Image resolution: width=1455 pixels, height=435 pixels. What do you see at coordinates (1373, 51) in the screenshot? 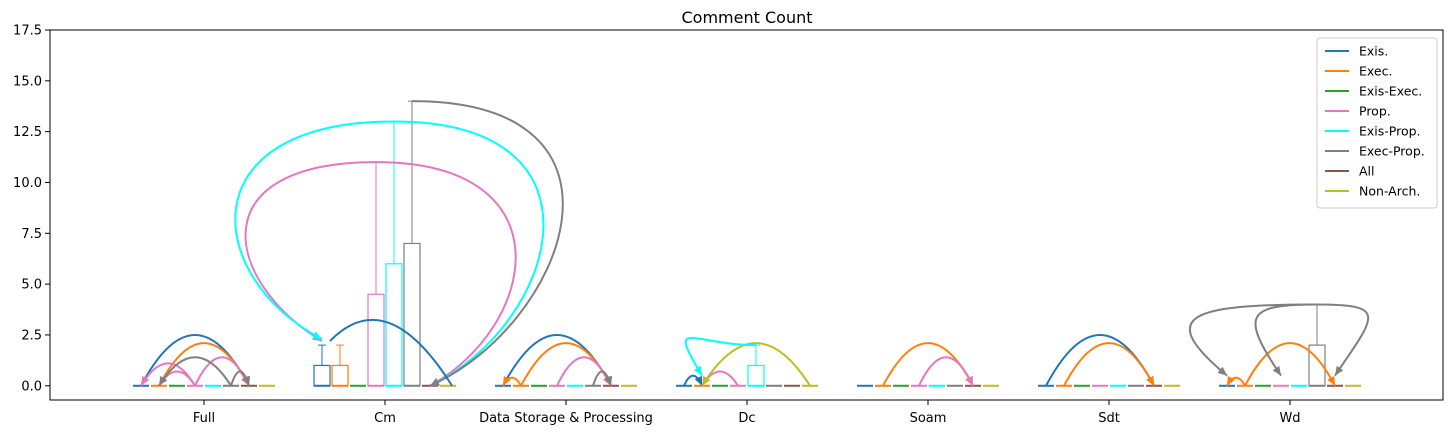
I see `legend-label: Exis.` at bounding box center [1373, 51].